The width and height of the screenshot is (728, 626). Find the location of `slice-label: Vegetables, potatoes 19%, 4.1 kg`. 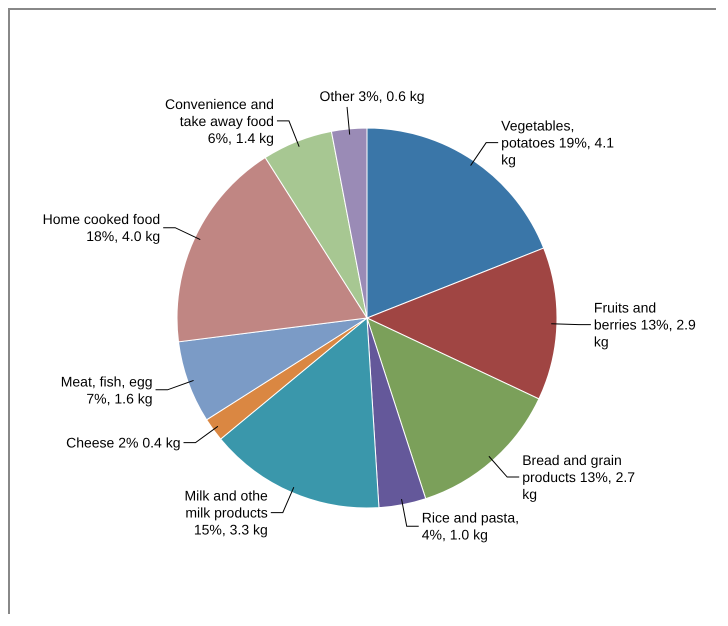

slice-label: Vegetables, potatoes 19%, 4.1 kg is located at coordinates (557, 143).